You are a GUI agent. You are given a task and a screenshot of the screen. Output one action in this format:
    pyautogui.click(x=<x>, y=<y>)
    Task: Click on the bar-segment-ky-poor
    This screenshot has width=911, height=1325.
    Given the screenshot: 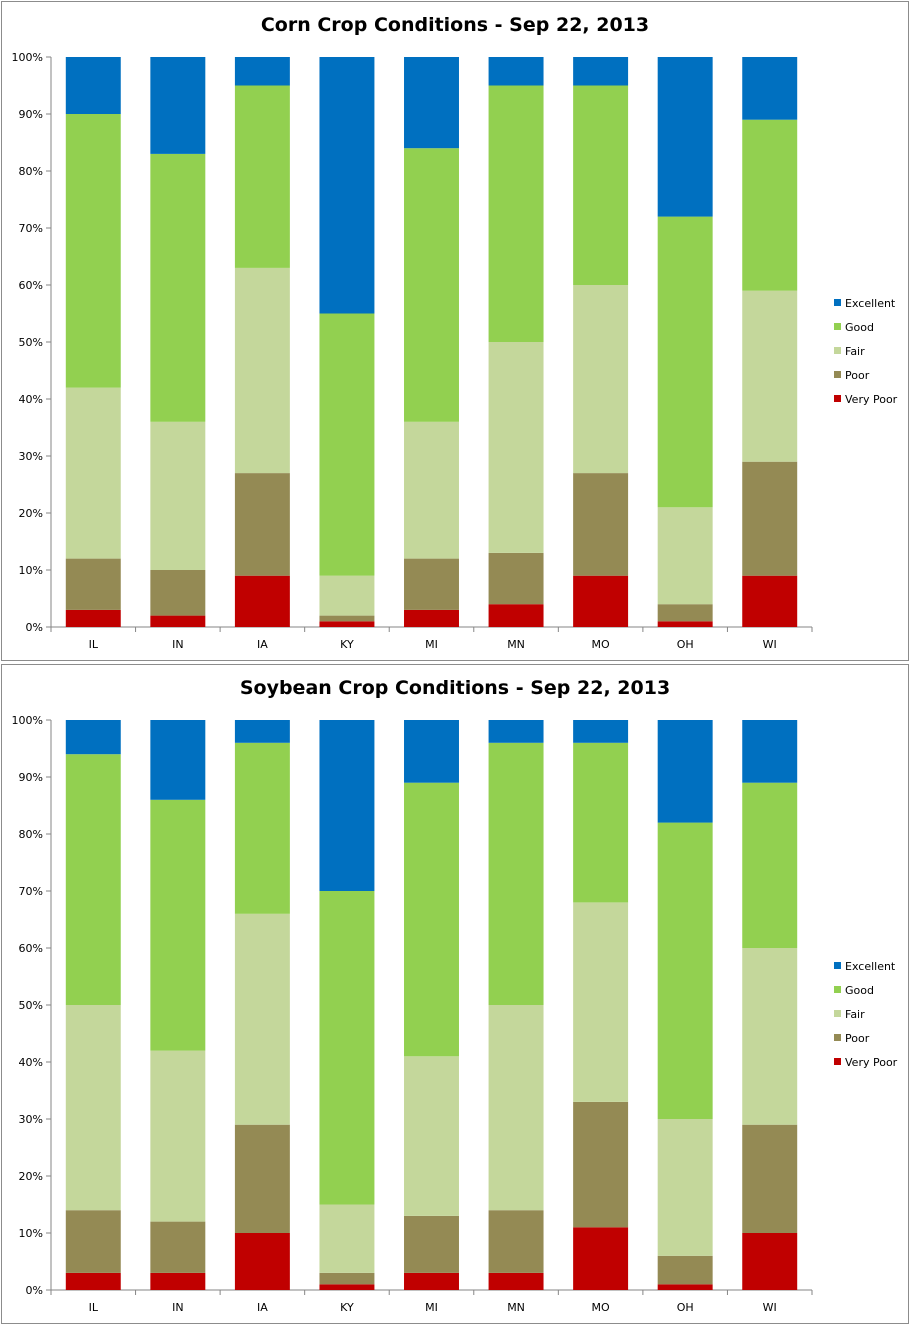 What is the action you would take?
    pyautogui.click(x=347, y=618)
    